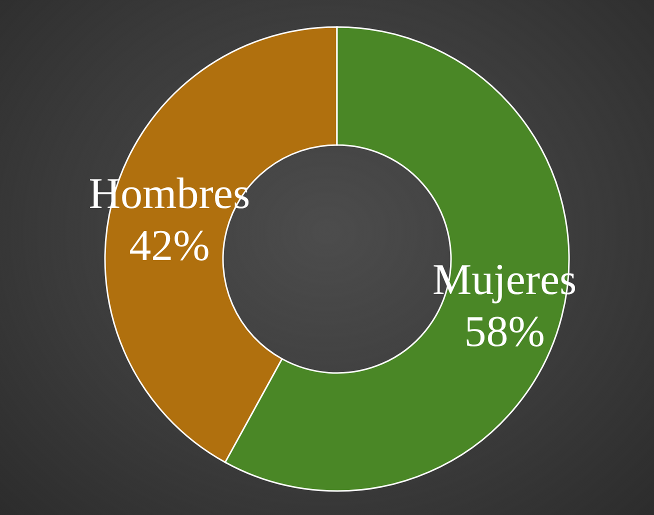  Describe the element at coordinates (504, 331) in the screenshot. I see `data-label: 58%` at that location.